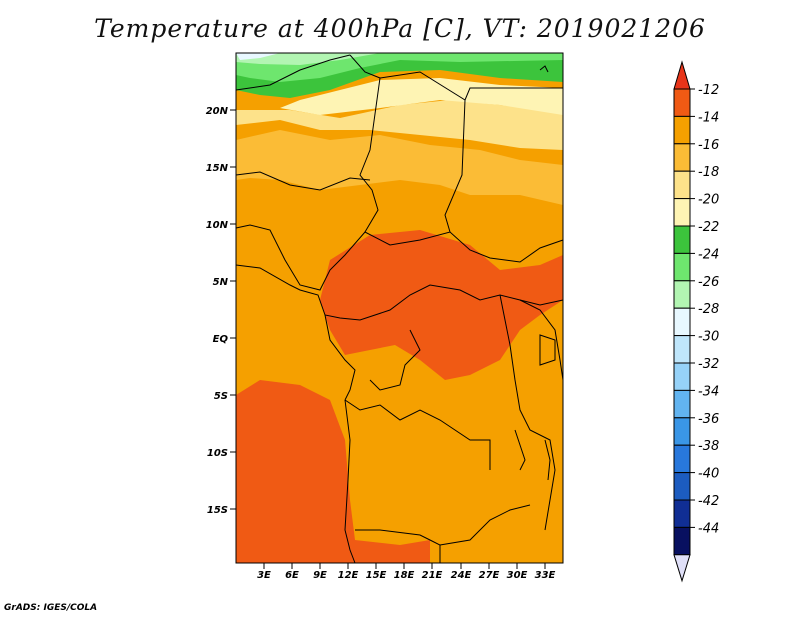 The image size is (800, 618). Describe the element at coordinates (547, 350) in the screenshot. I see `lake-victoria` at that location.